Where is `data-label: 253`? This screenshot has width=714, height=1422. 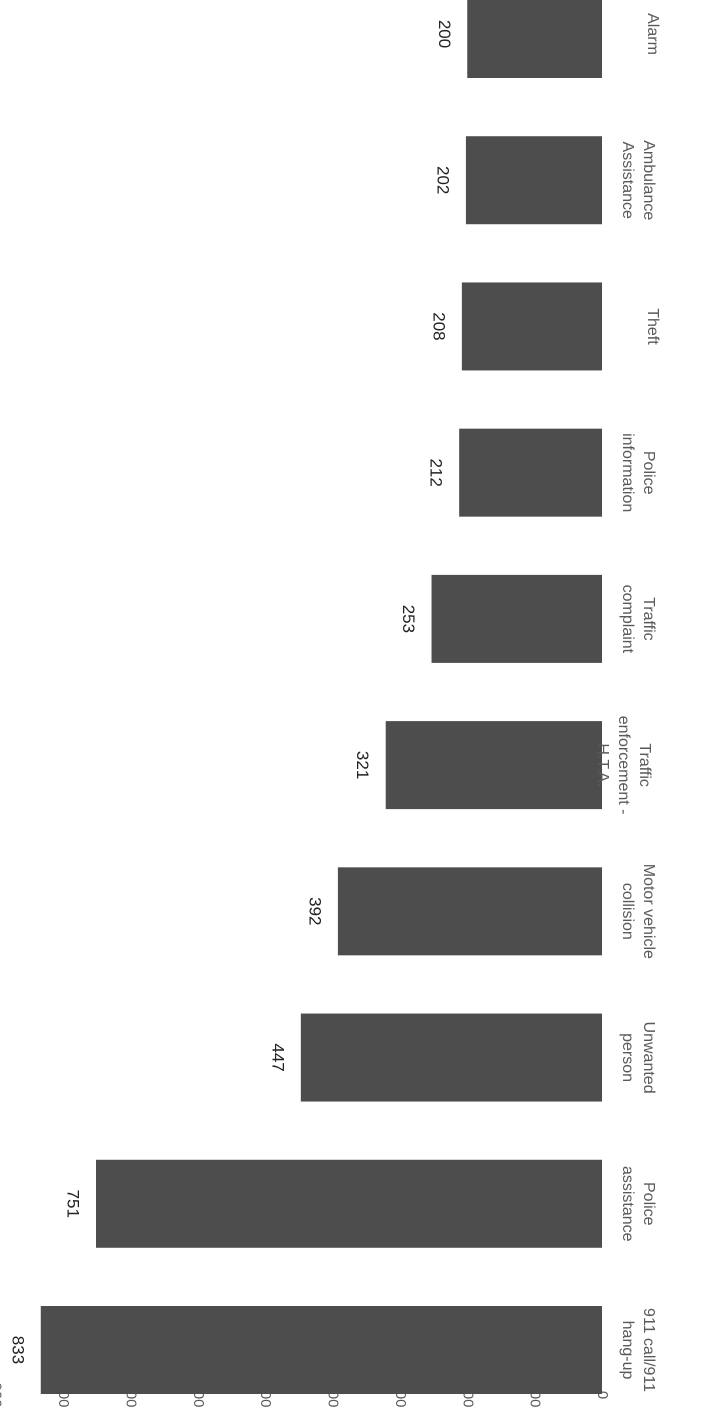 data-label: 253 is located at coordinates (408, 619).